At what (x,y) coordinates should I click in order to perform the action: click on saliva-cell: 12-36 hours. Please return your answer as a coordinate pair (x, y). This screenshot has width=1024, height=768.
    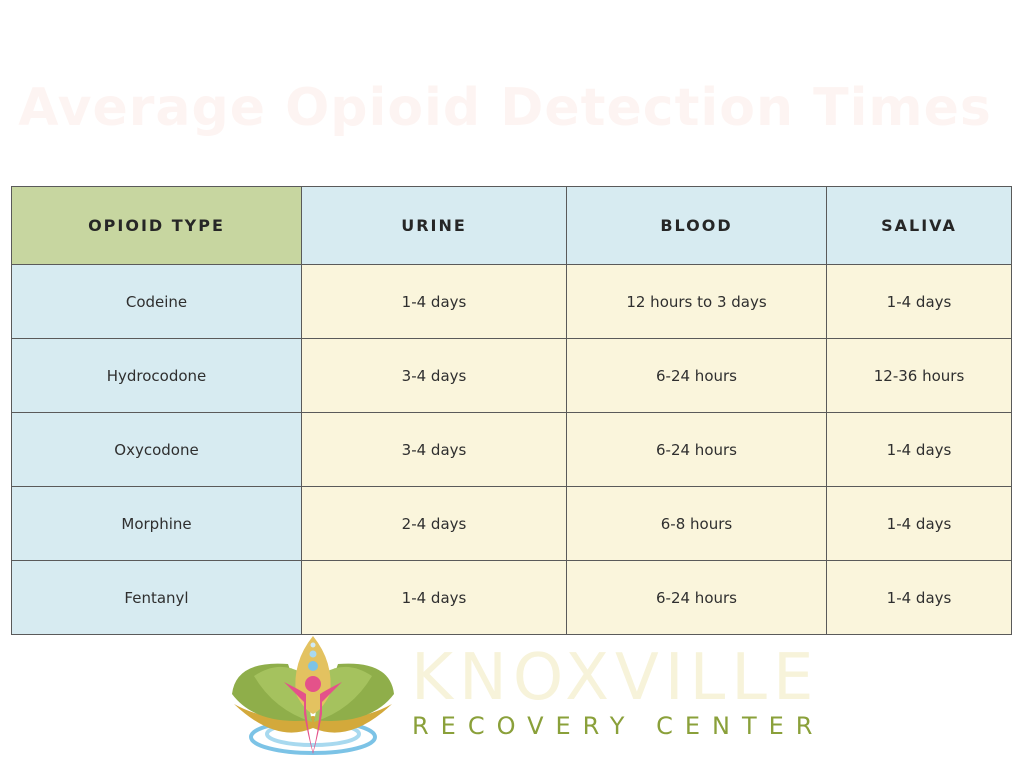
    Looking at the image, I should click on (919, 375).